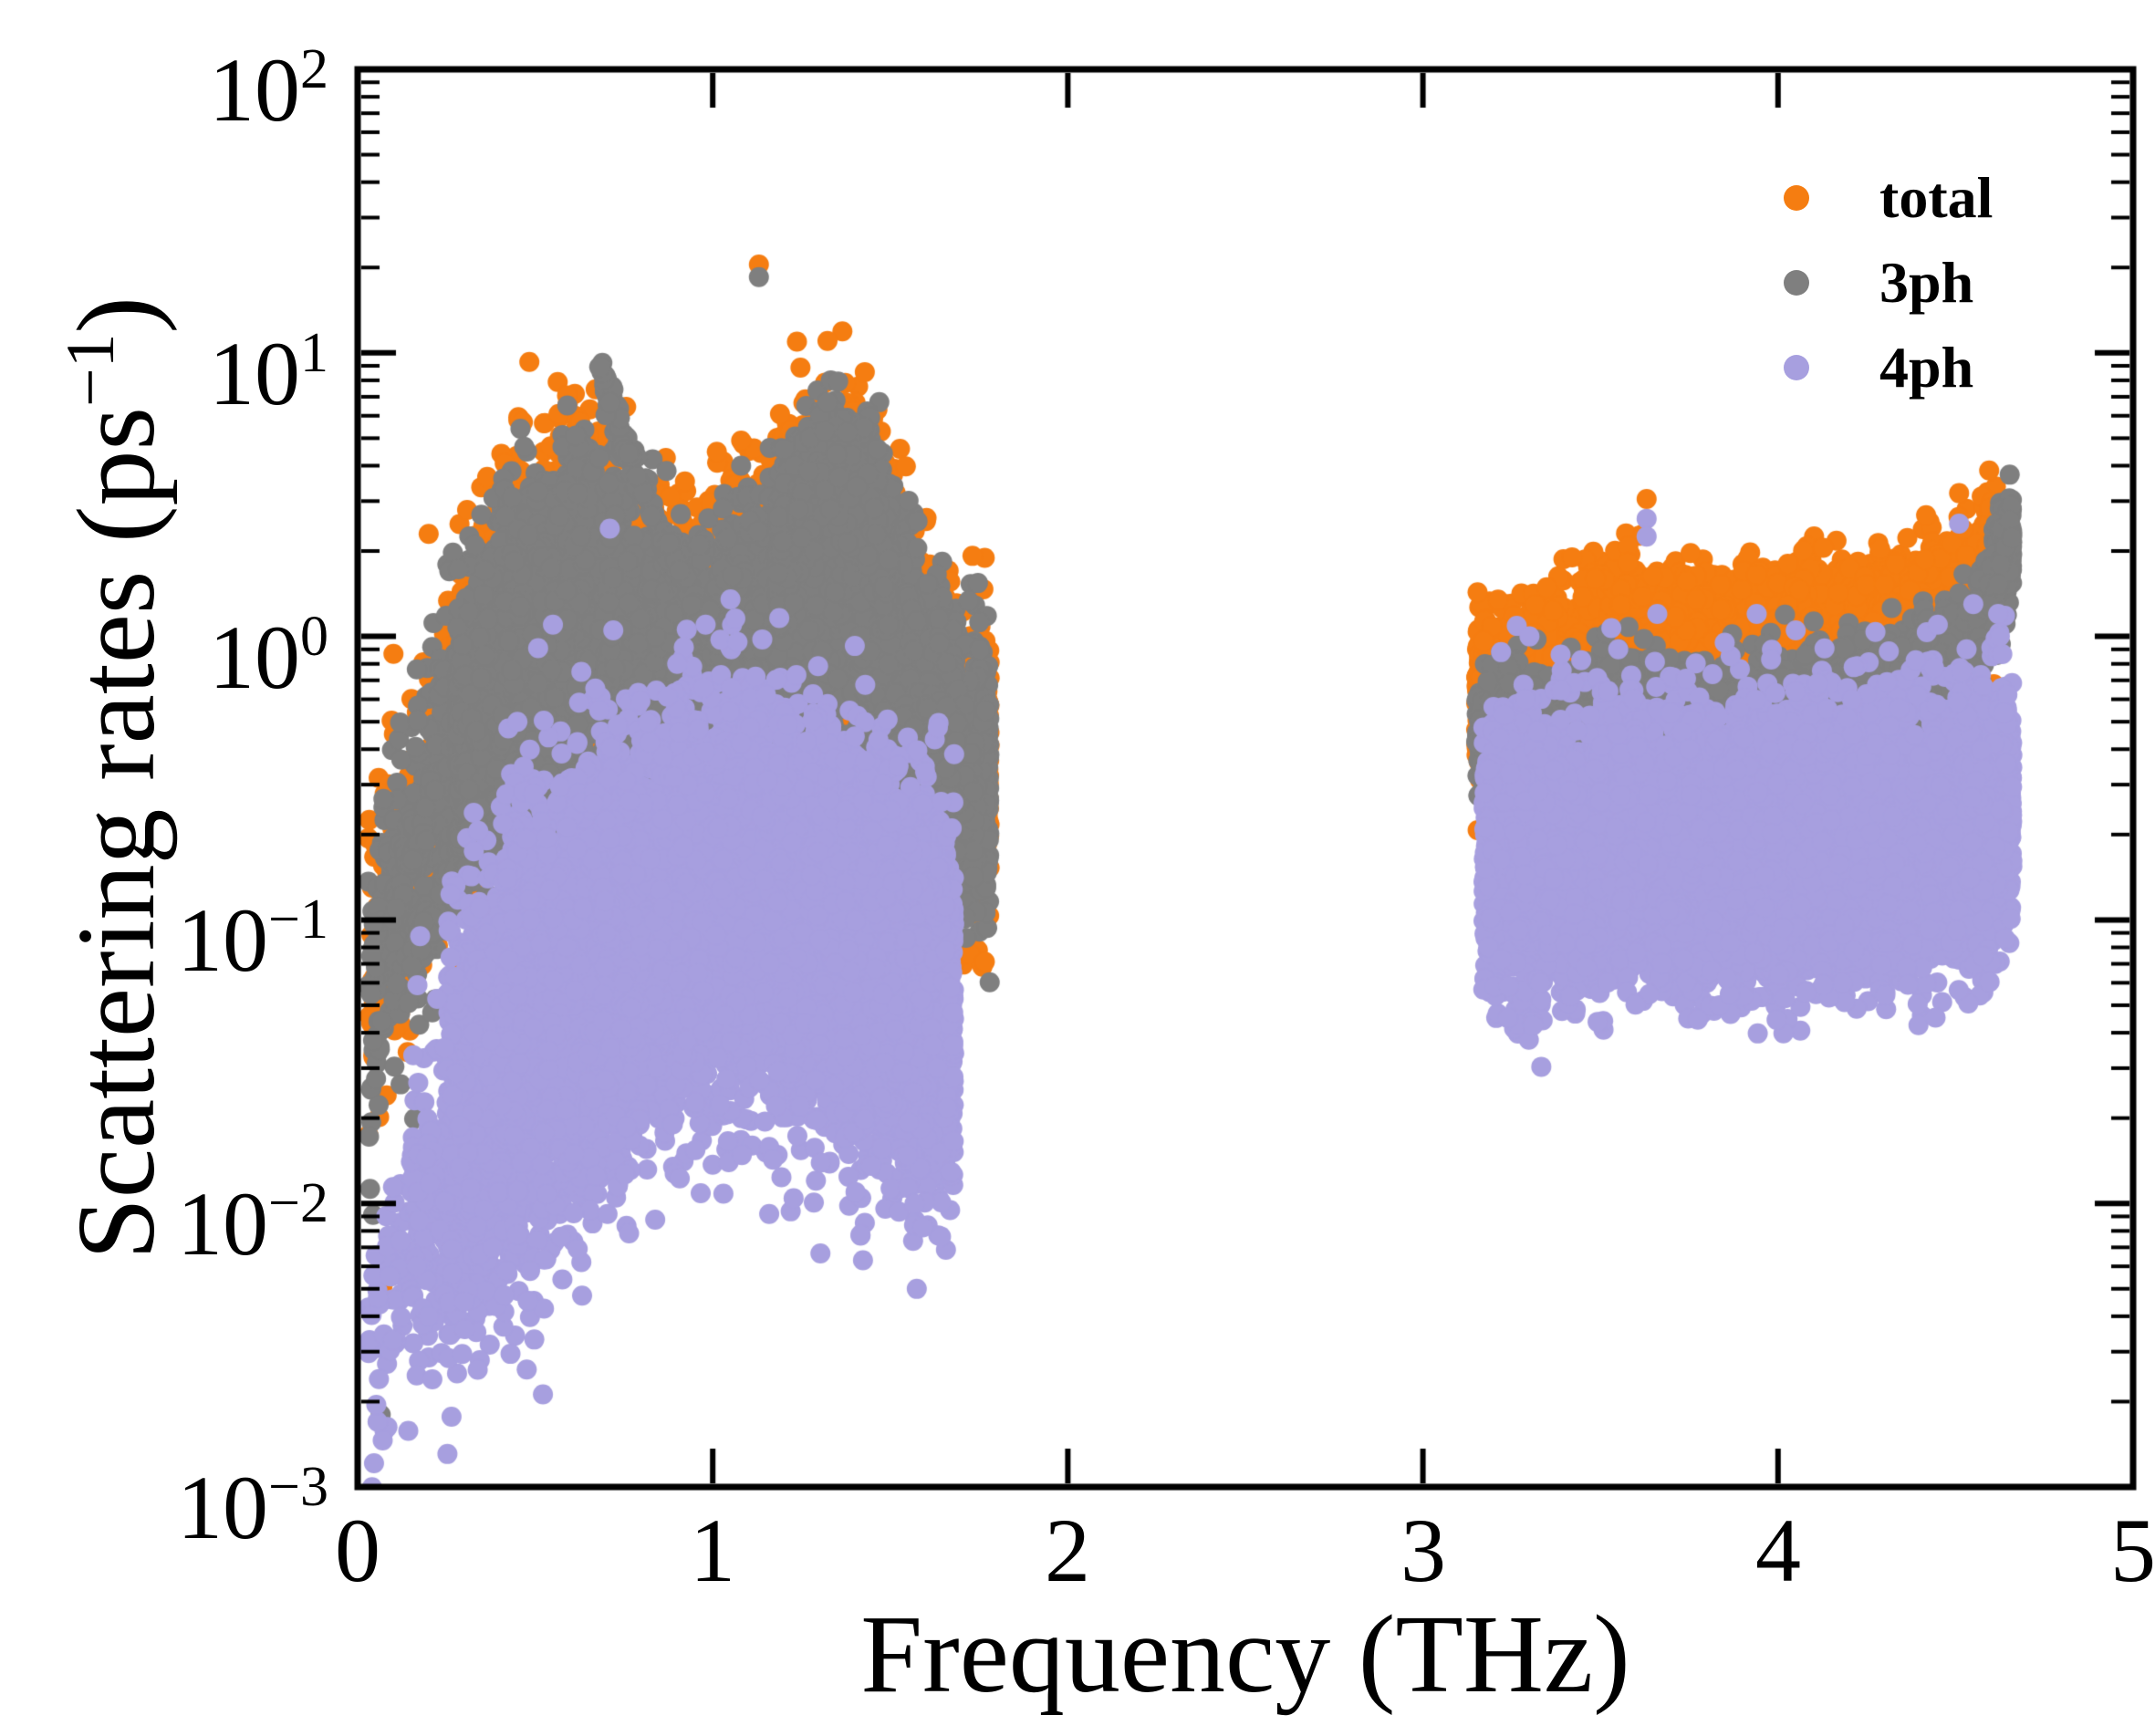  Describe the element at coordinates (268, 373) in the screenshot. I see `y-axis-tick-label: 10¹` at that location.